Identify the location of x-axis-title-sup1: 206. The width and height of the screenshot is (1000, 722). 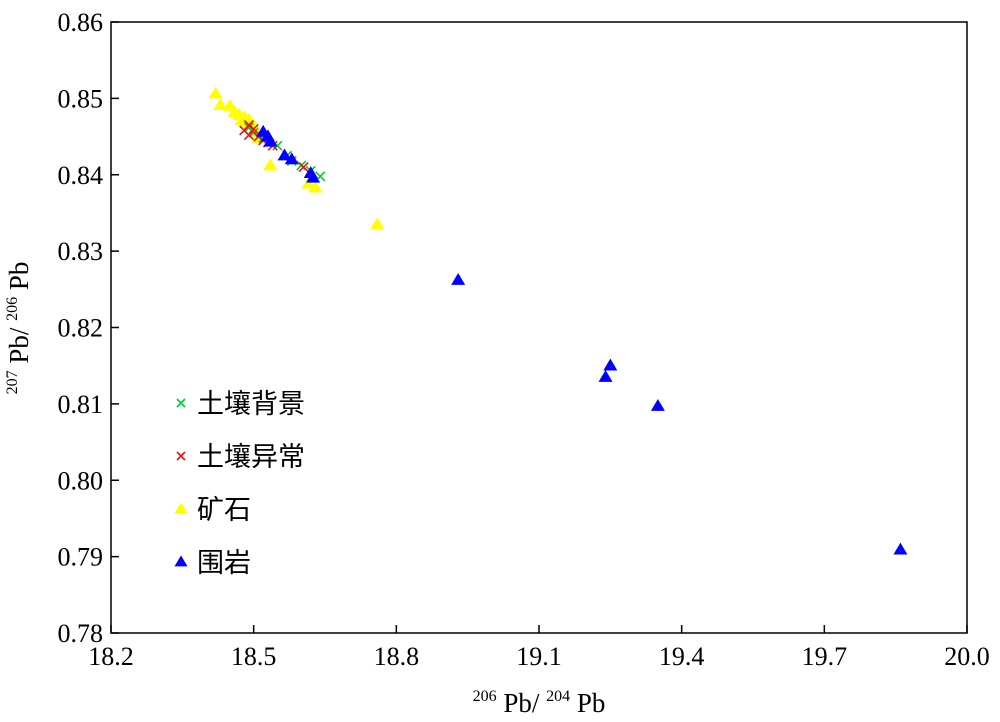
(485, 696).